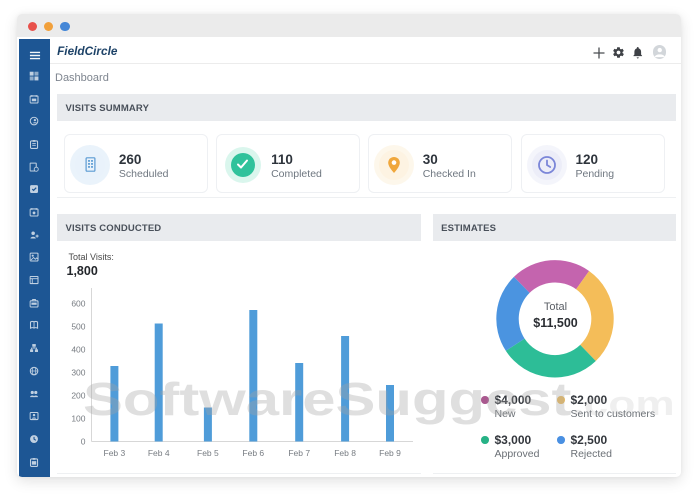 The image size is (694, 495). What do you see at coordinates (83, 442) in the screenshot?
I see `svg-text: 0` at bounding box center [83, 442].